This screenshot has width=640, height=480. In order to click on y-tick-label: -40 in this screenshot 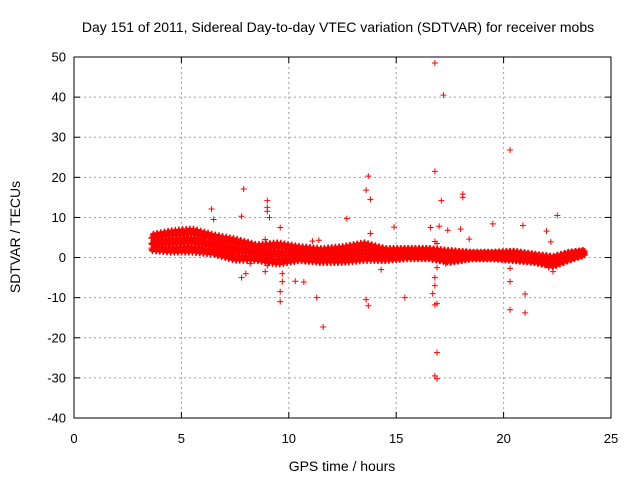, I will do `click(56, 418)`.